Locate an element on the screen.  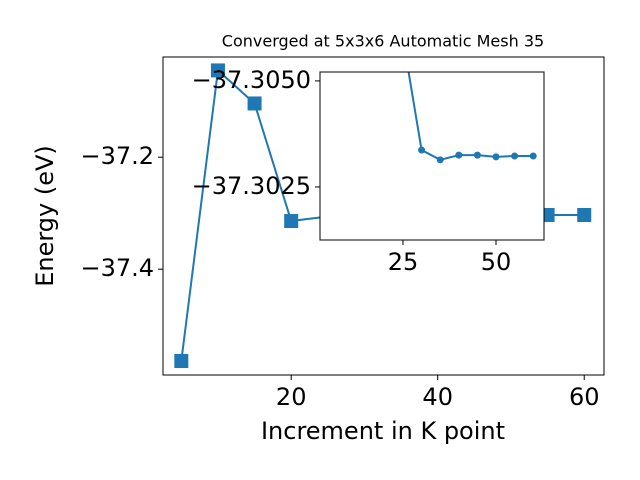
plot-area is located at coordinates (472, 118).